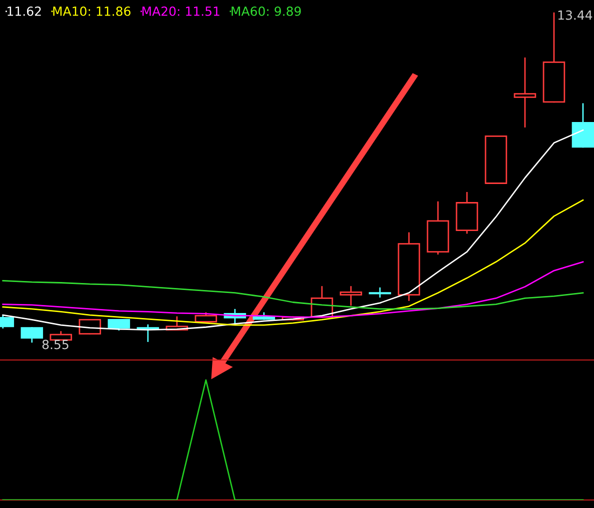  What do you see at coordinates (91, 11) in the screenshot?
I see `legend-label: MA10: 11.86` at bounding box center [91, 11].